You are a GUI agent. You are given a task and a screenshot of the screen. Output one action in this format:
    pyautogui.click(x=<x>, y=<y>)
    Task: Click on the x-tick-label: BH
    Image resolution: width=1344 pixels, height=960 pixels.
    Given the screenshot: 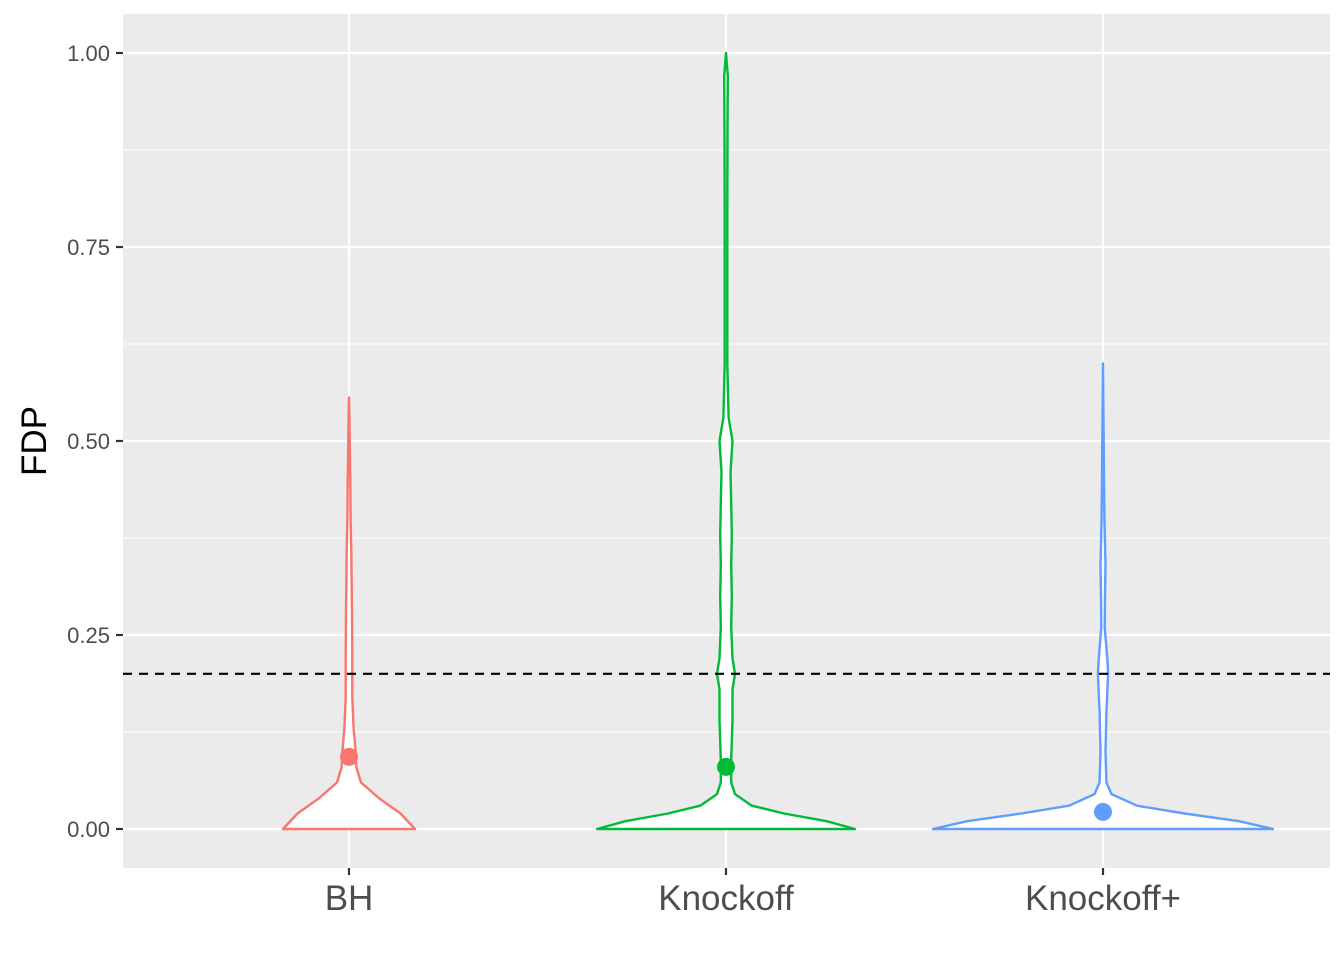 What is the action you would take?
    pyautogui.click(x=349, y=898)
    